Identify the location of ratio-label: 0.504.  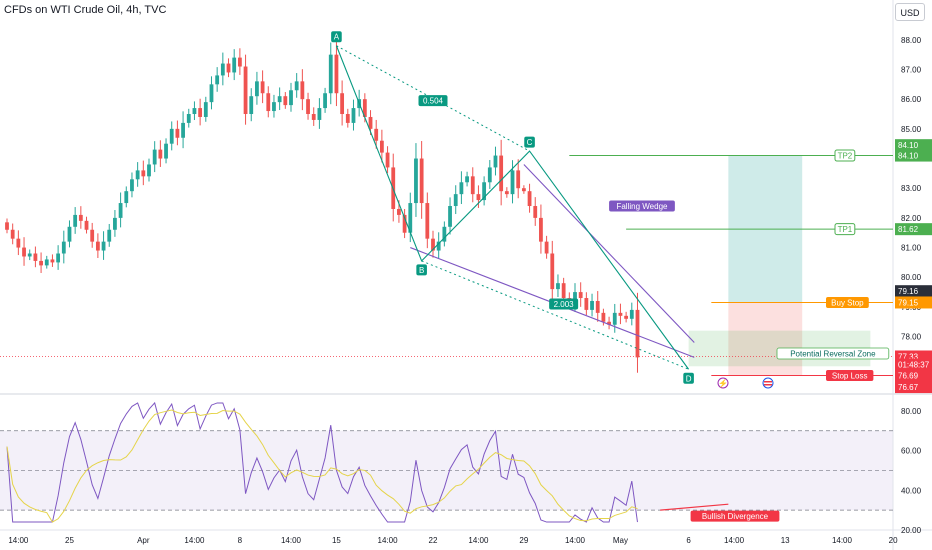
(433, 101).